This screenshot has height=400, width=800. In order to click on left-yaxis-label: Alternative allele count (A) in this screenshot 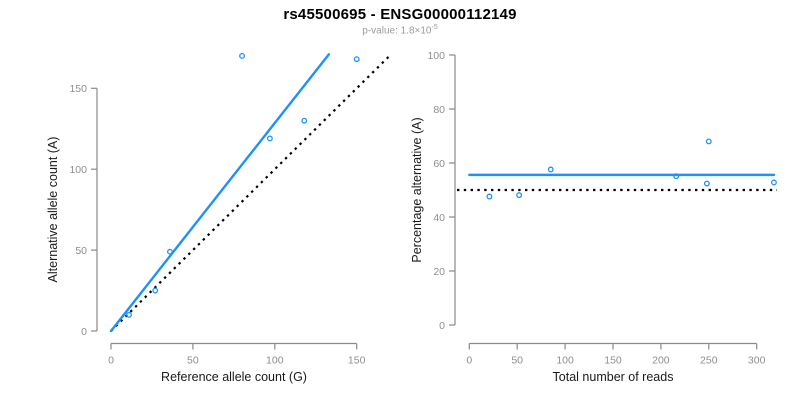, I will do `click(53, 210)`.